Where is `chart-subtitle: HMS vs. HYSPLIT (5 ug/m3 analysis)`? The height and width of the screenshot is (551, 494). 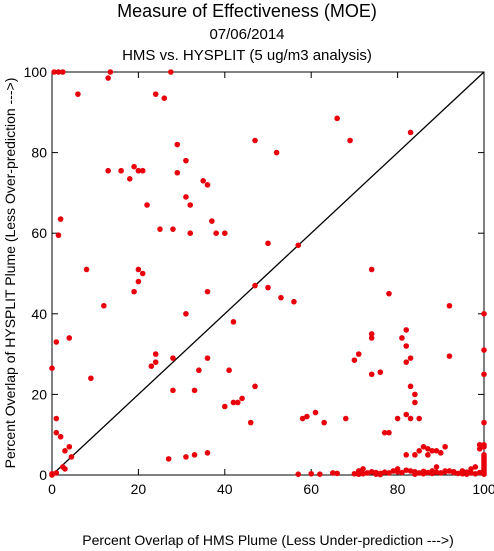 chart-subtitle: HMS vs. HYSPLIT (5 ug/m3 analysis) is located at coordinates (247, 55).